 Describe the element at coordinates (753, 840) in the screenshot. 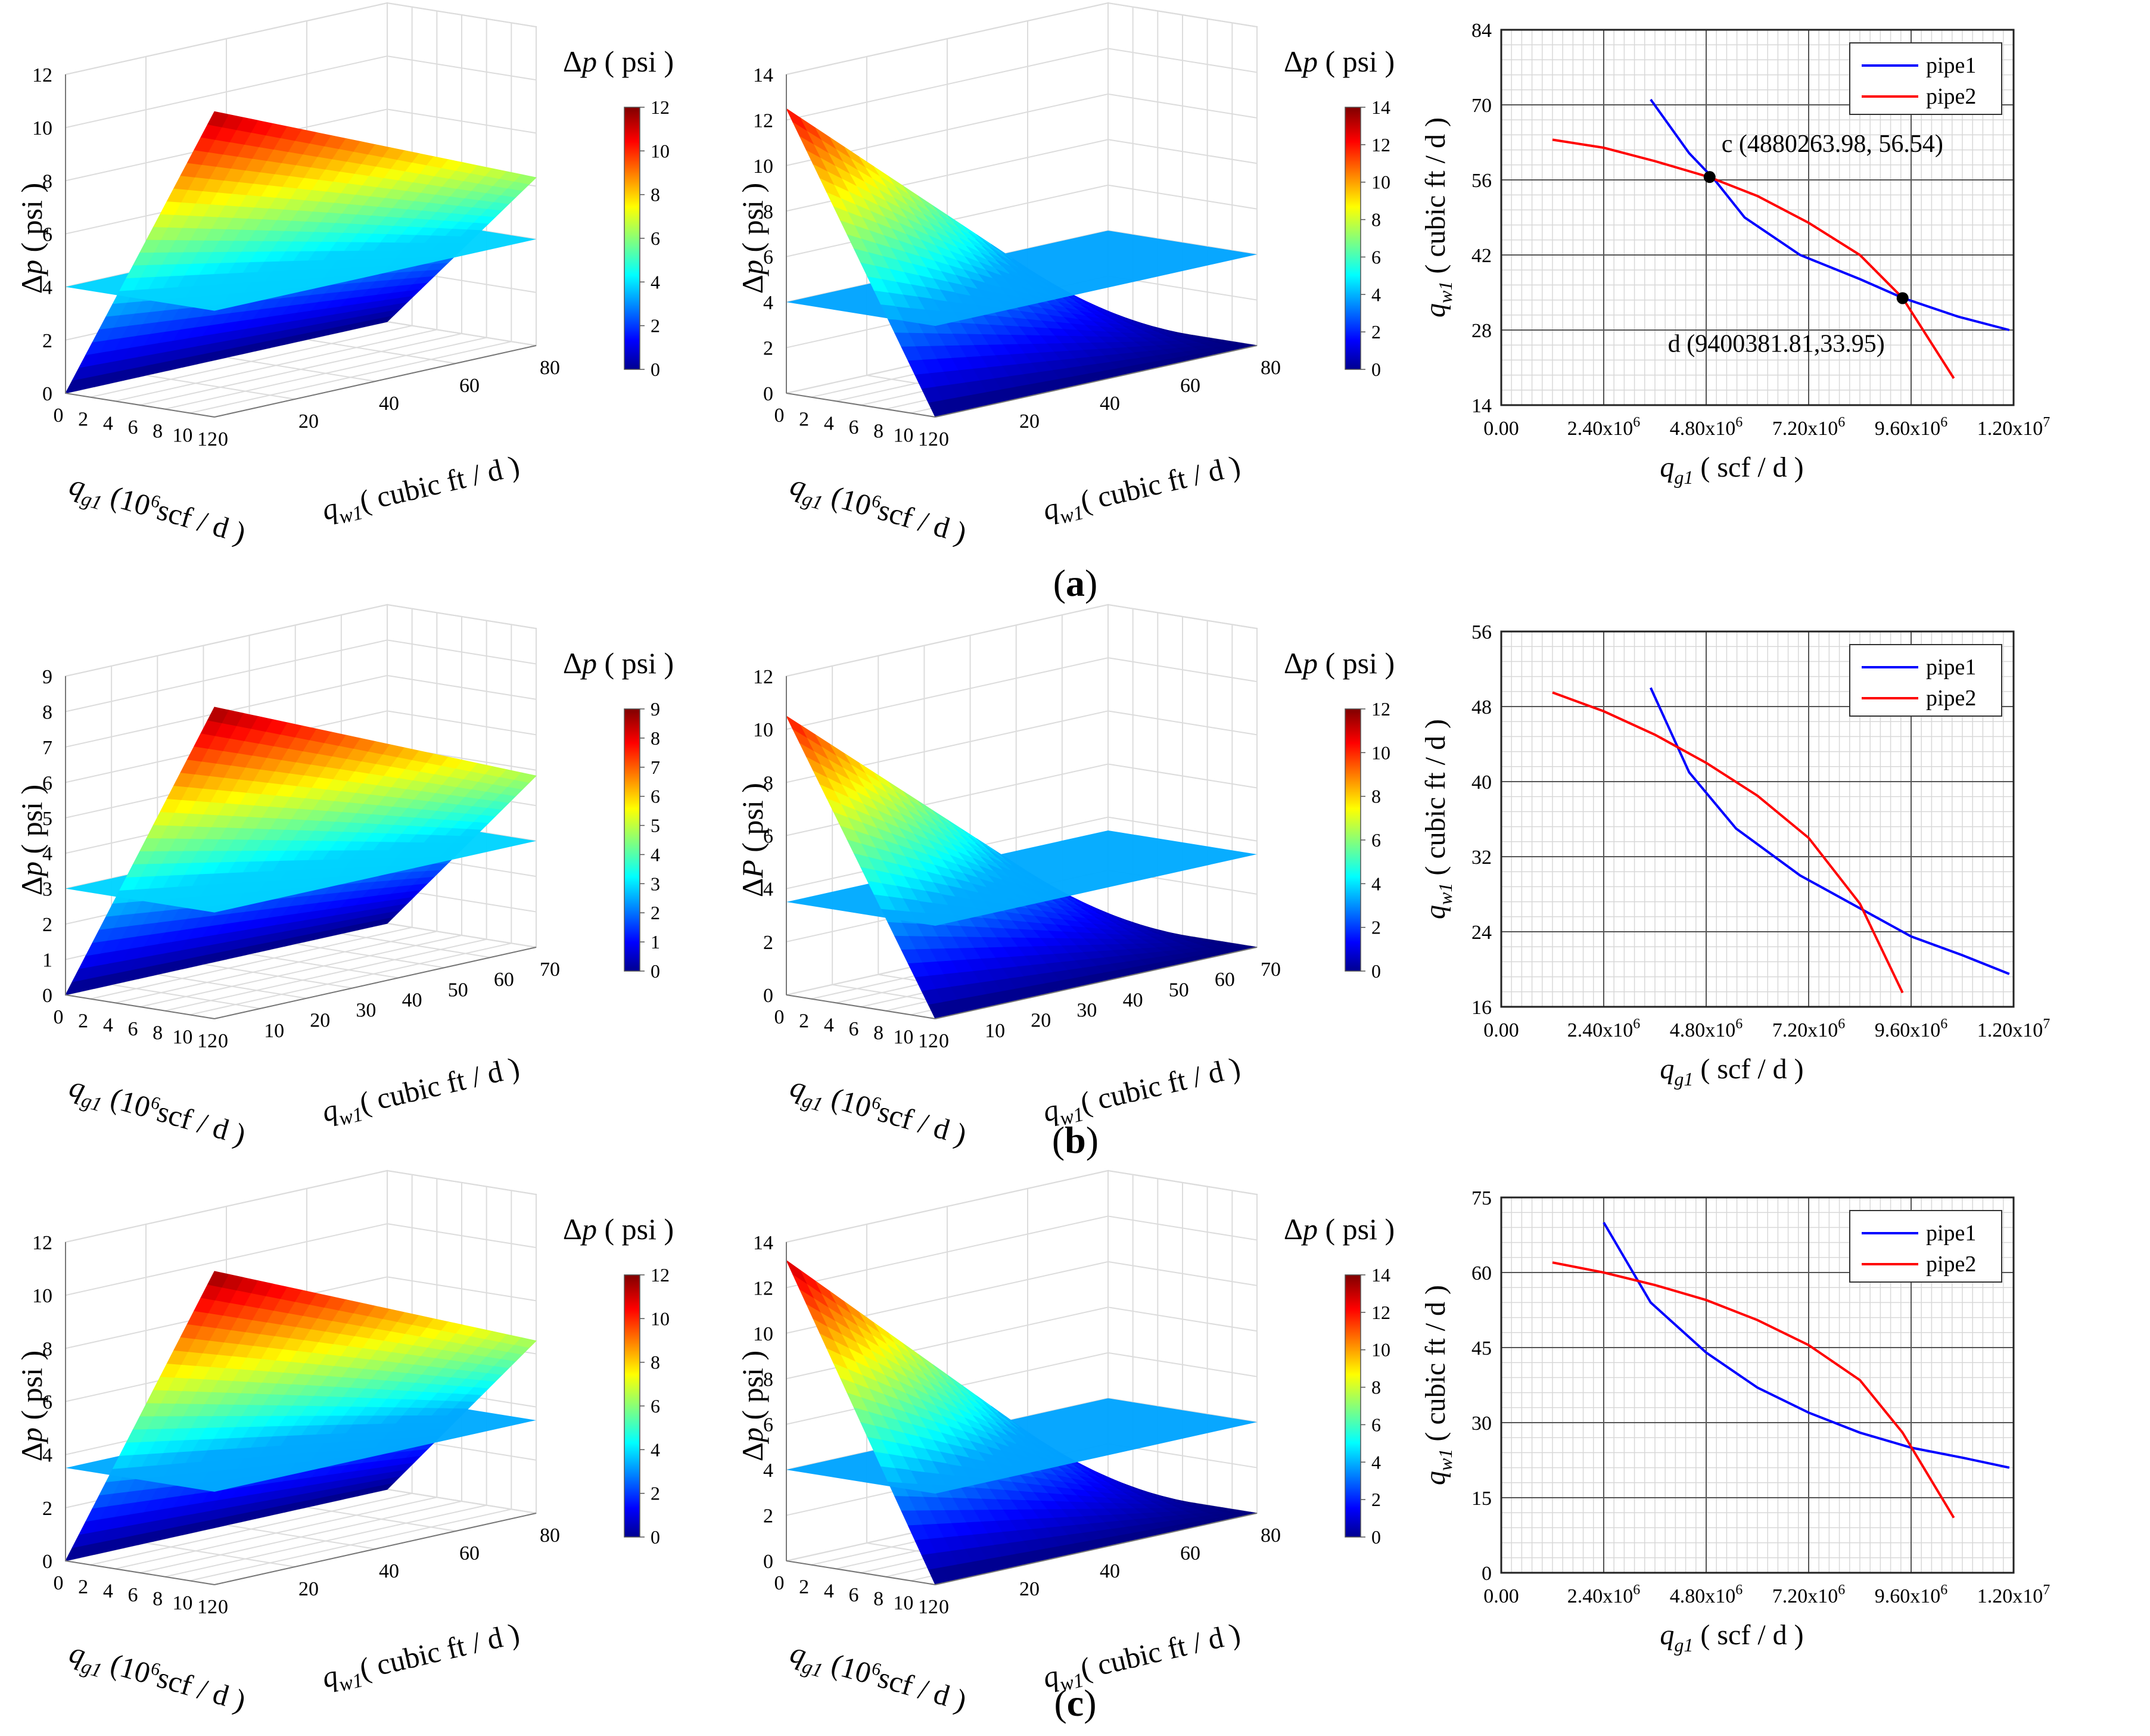

I see `z-axis-title: ΔP ( psi )` at that location.